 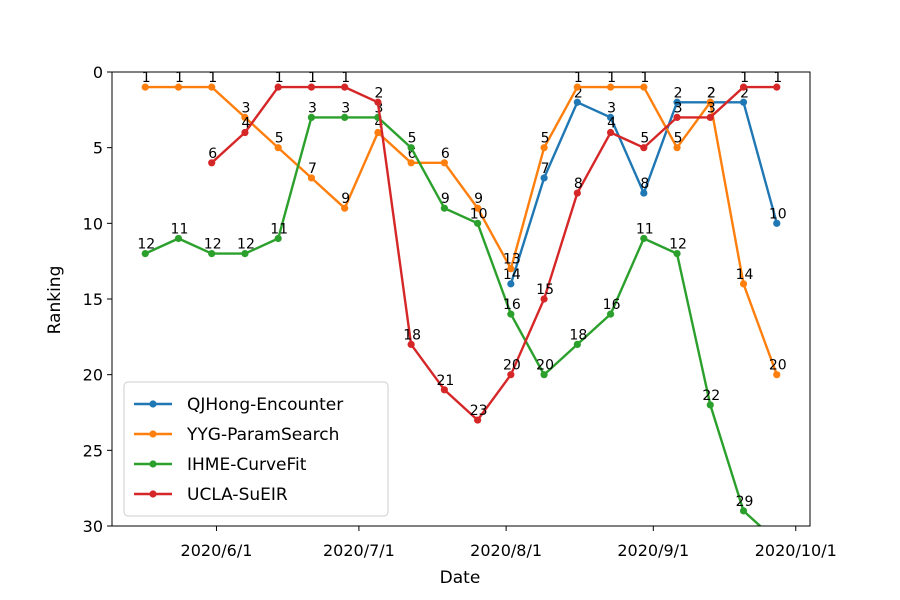 What do you see at coordinates (479, 411) in the screenshot?
I see `data-label-ucla-sueir: 23` at bounding box center [479, 411].